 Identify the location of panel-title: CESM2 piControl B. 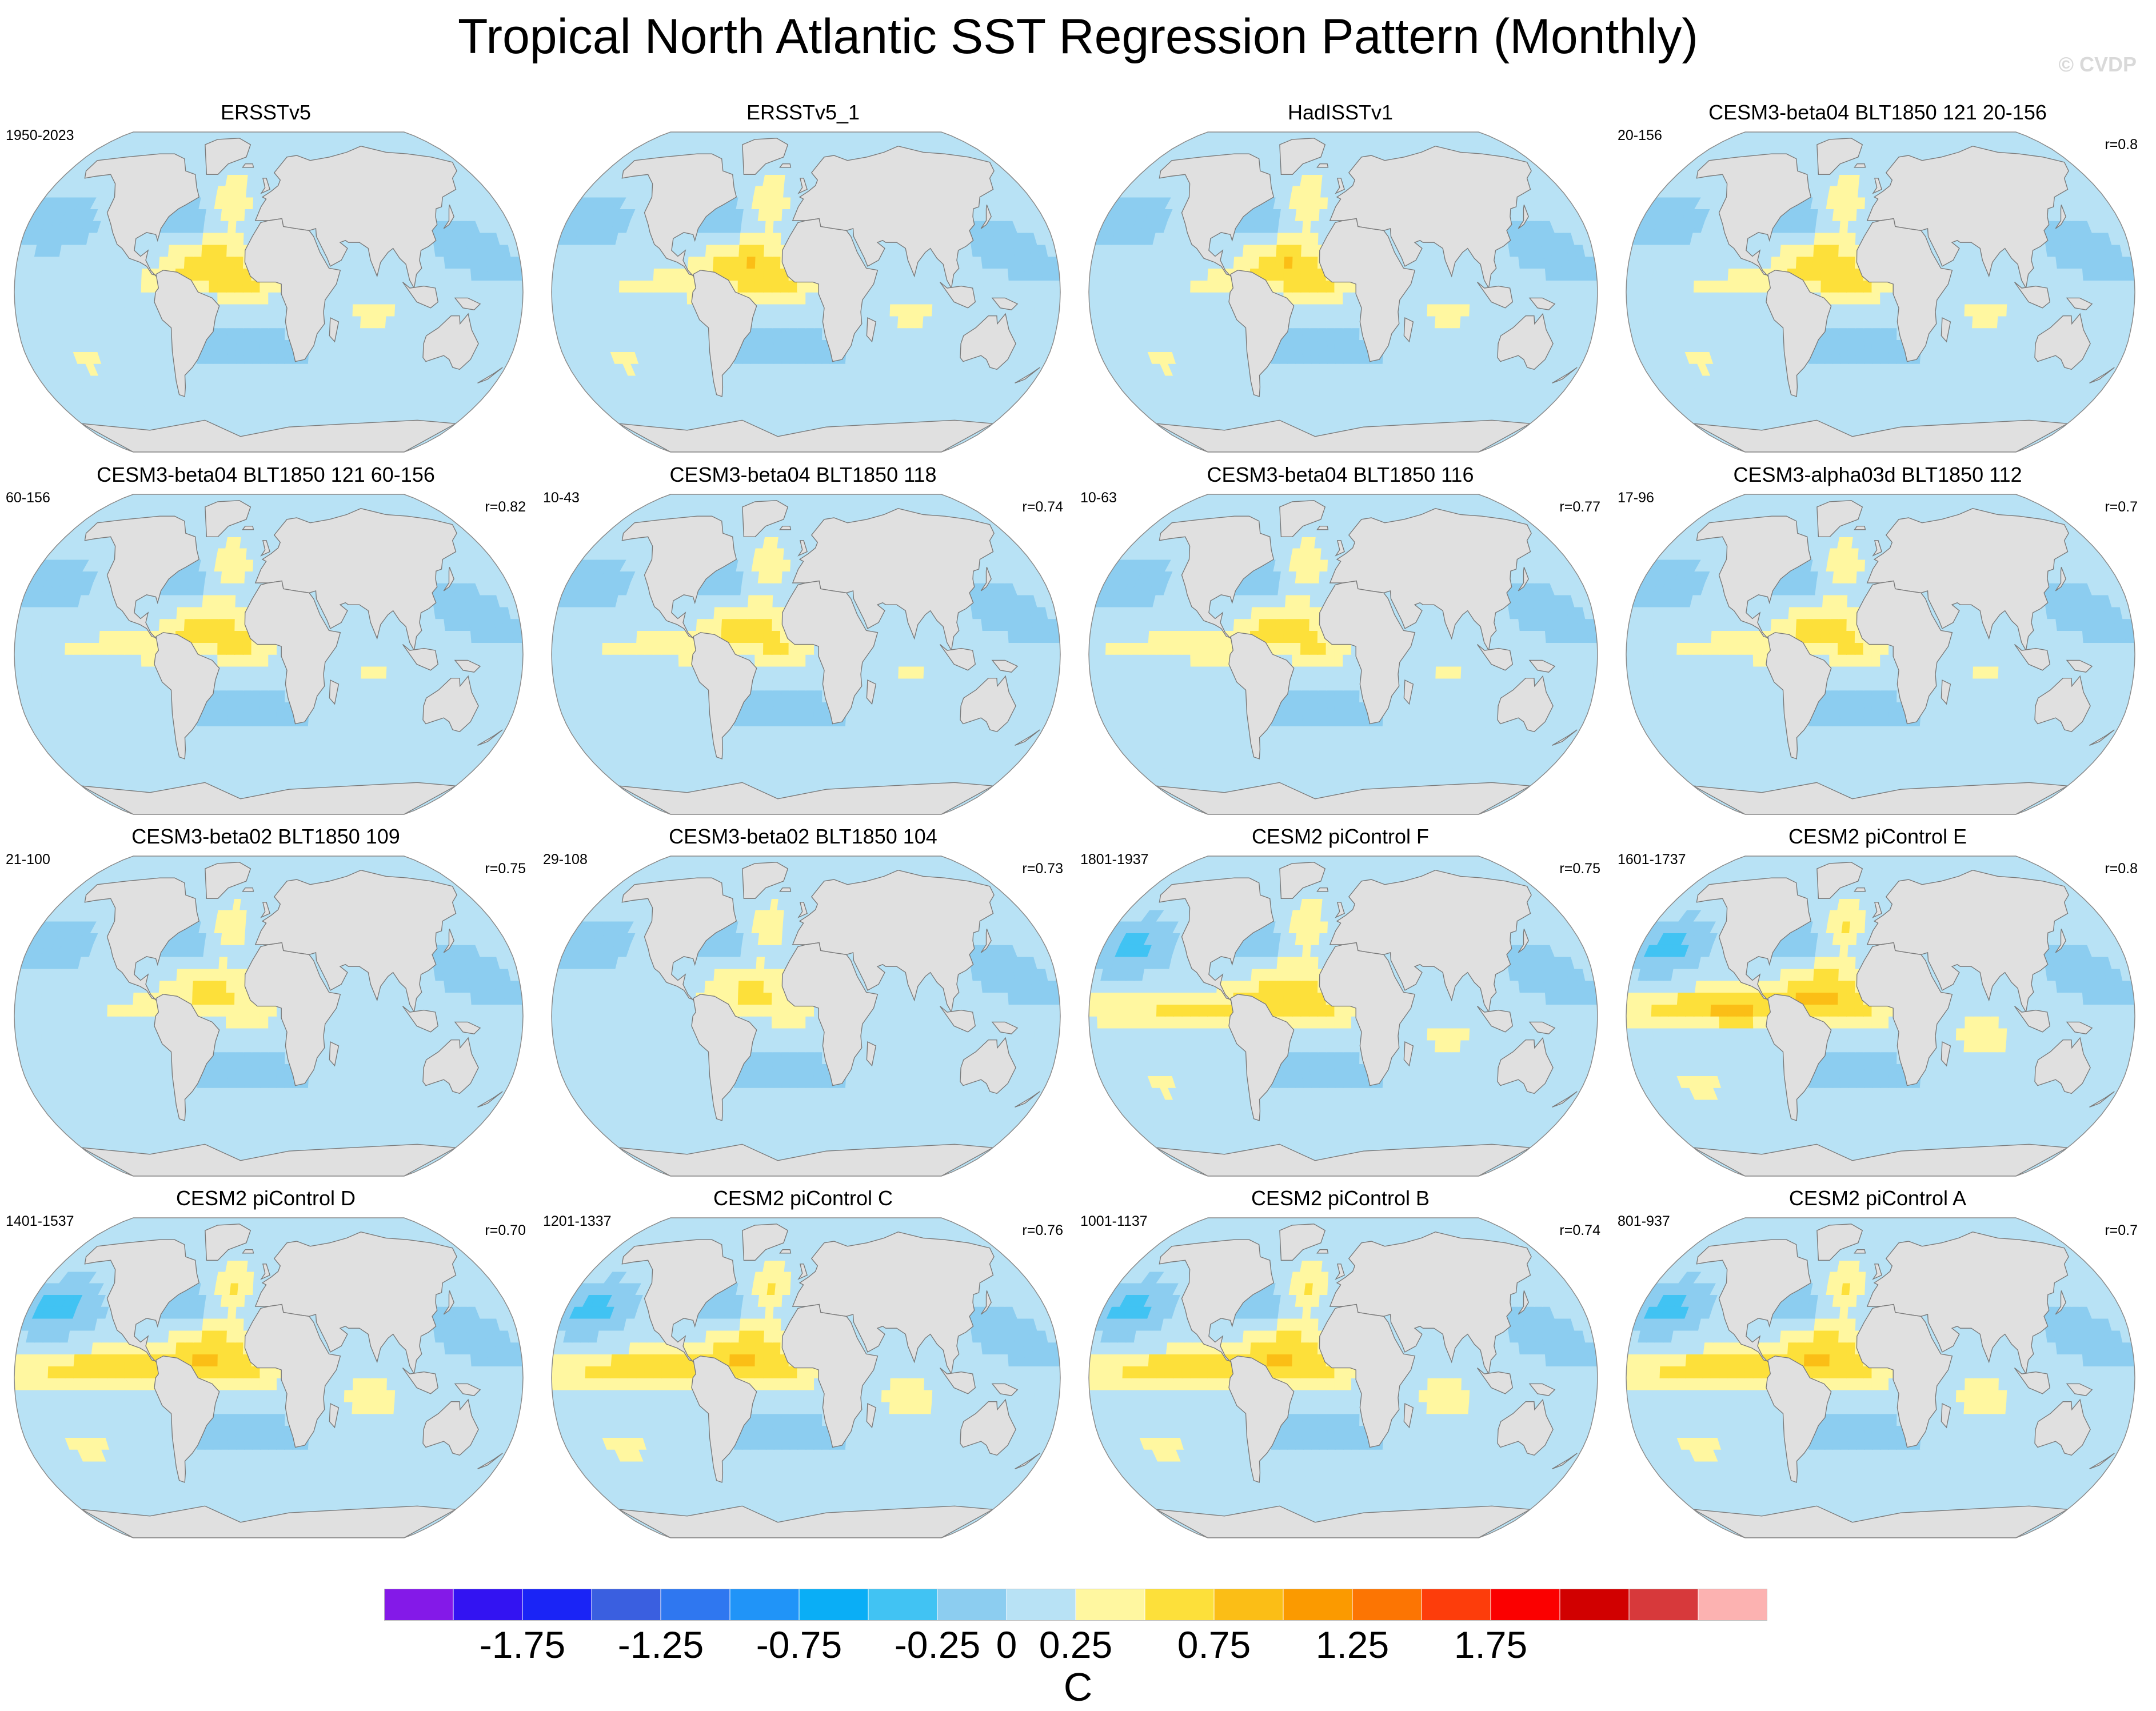
(1340, 1198).